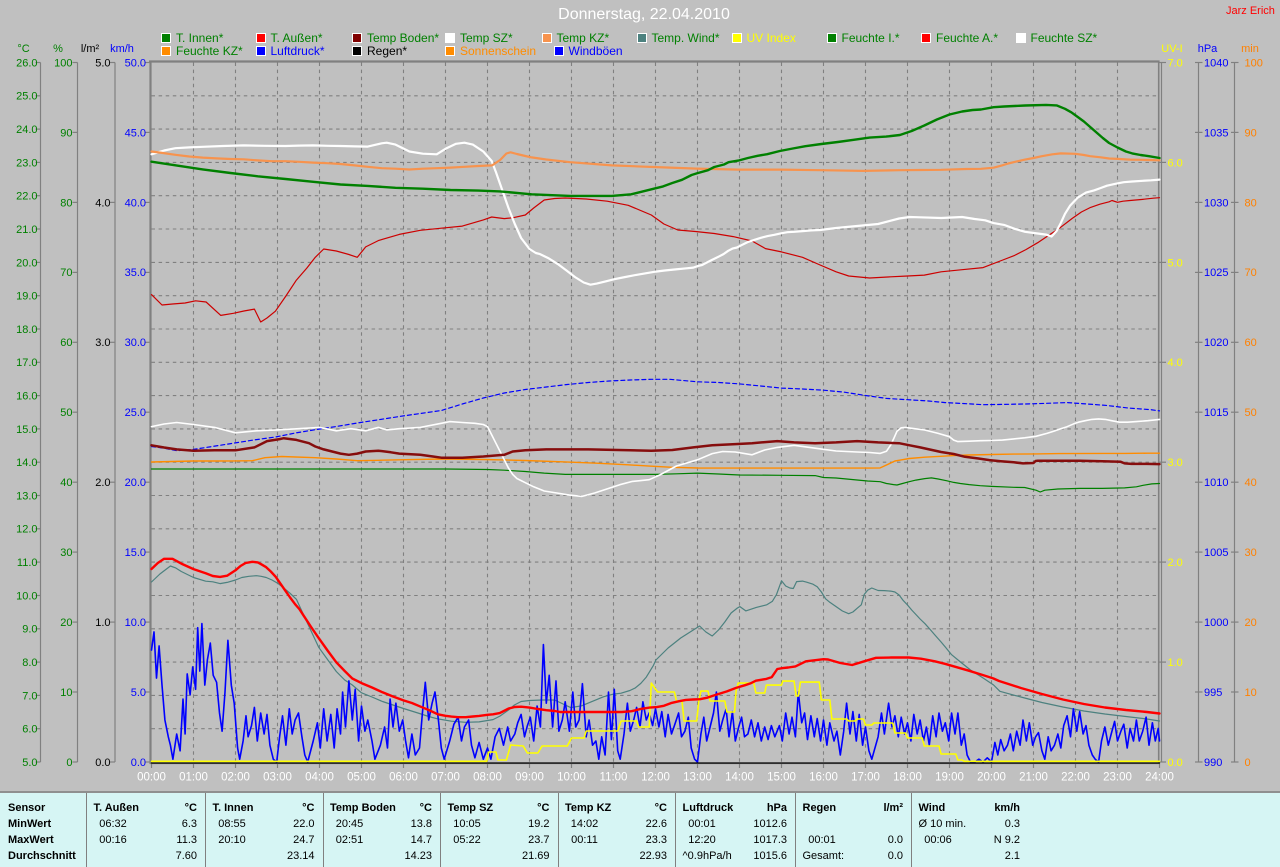 The height and width of the screenshot is (867, 1280). What do you see at coordinates (487, 778) in the screenshot?
I see `svg-text: 08:00` at bounding box center [487, 778].